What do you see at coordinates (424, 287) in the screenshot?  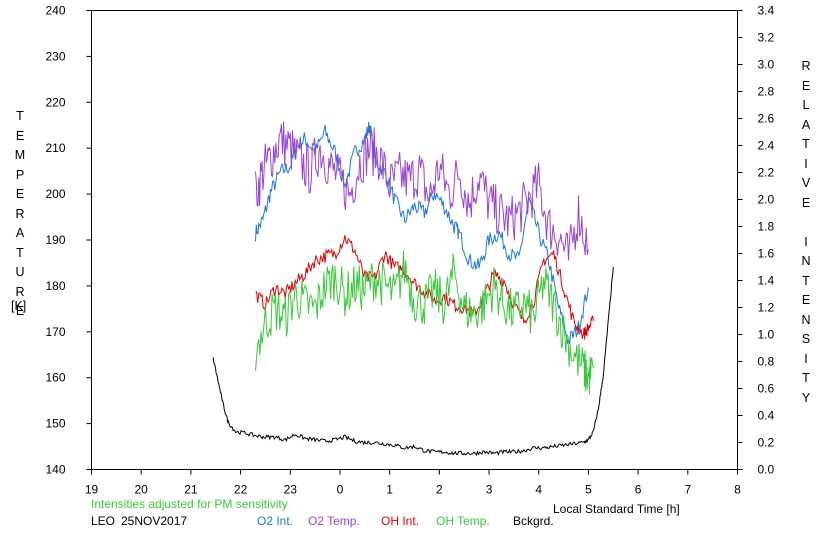 I see `series-line-oh-int` at bounding box center [424, 287].